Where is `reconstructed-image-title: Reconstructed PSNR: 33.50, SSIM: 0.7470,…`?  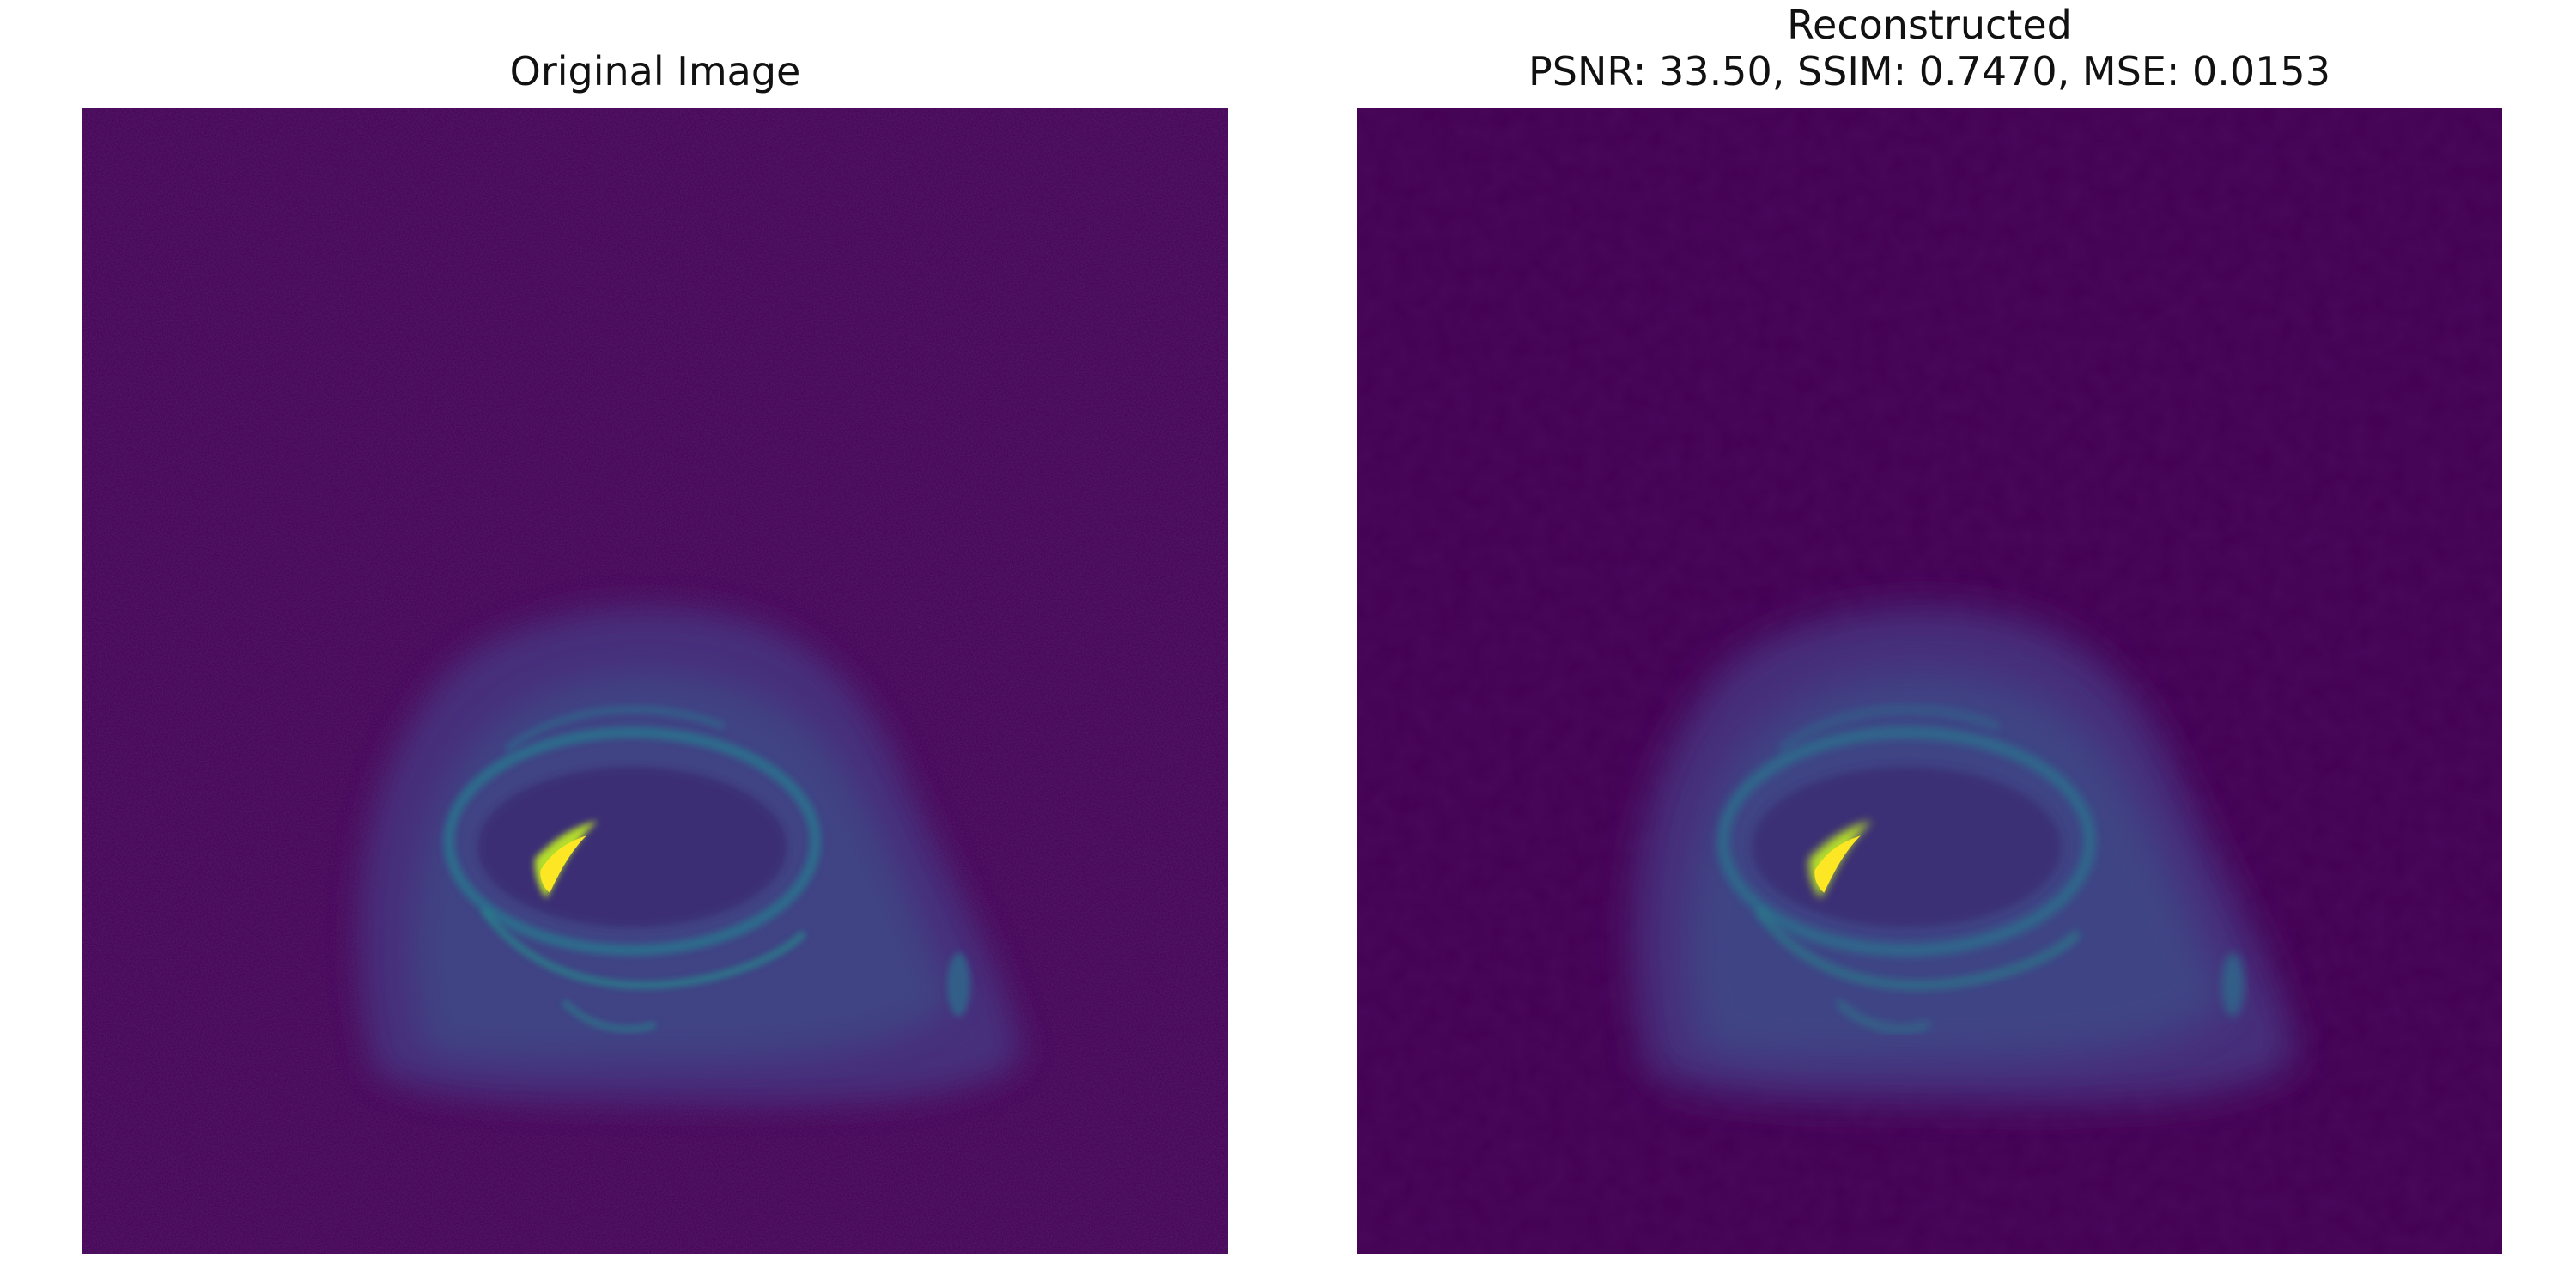
reconstructed-image-title: Reconstructed PSNR: 33.50, SSIM: 0.7470,… is located at coordinates (1930, 48).